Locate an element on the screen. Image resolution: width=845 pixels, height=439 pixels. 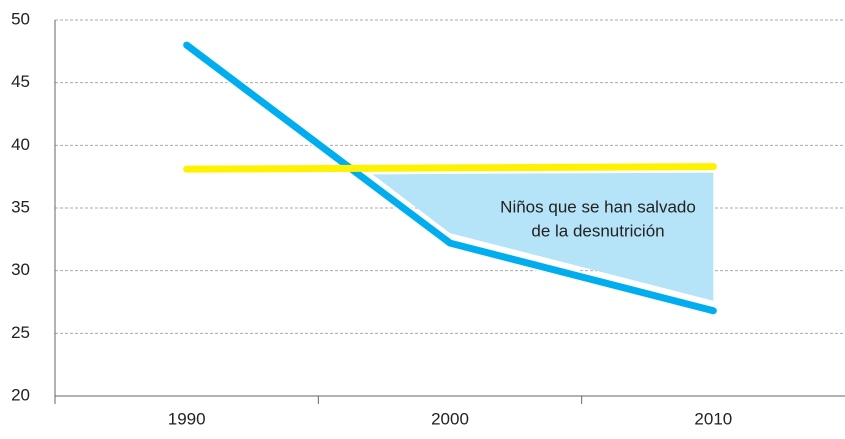
y-tick-label: 25 is located at coordinates (20, 332).